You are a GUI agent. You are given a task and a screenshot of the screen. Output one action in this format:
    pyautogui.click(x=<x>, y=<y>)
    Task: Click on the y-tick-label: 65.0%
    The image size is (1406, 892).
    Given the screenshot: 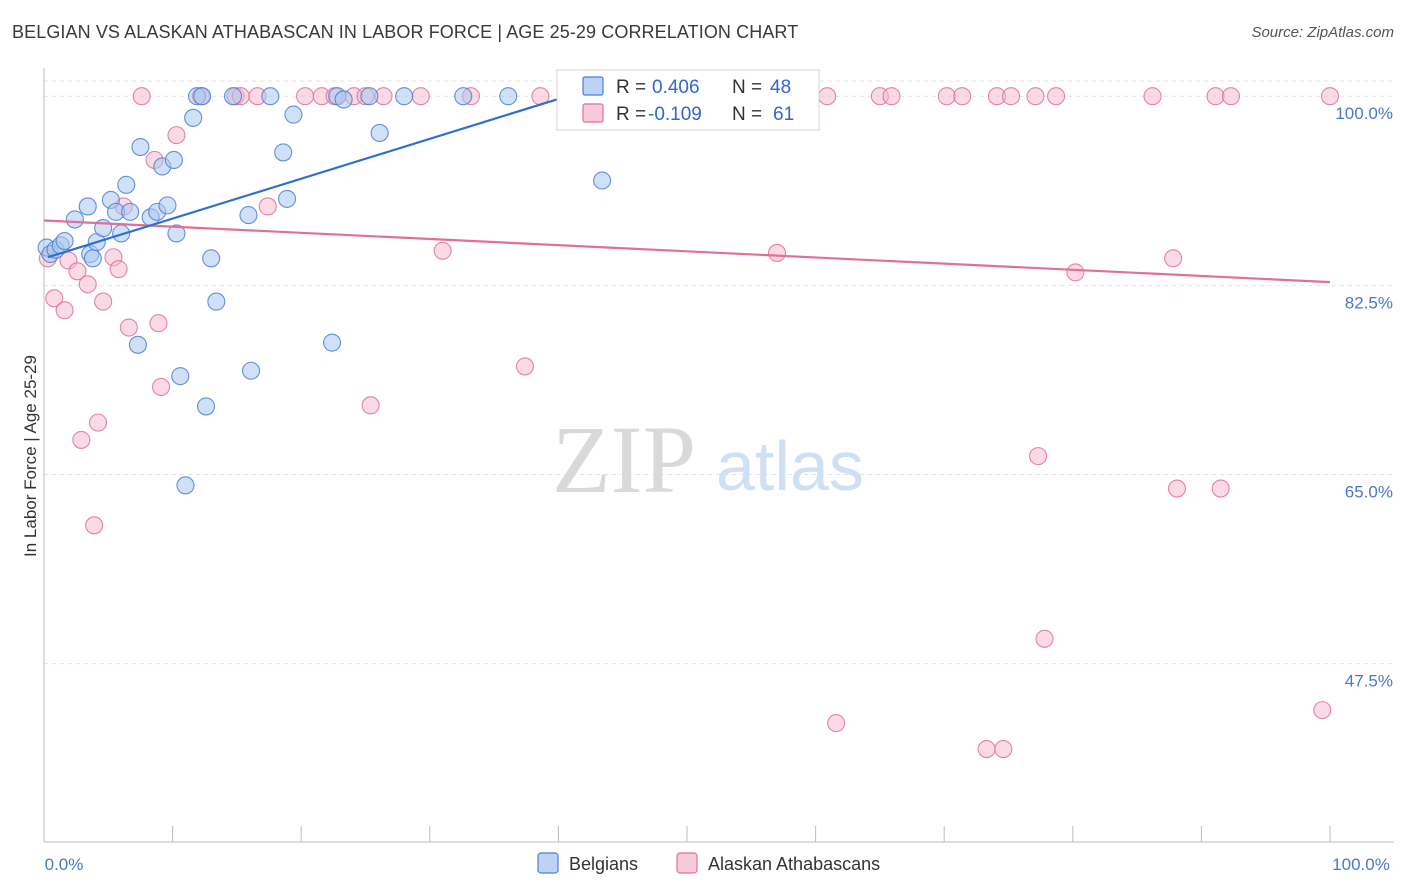 What is the action you would take?
    pyautogui.click(x=1369, y=492)
    